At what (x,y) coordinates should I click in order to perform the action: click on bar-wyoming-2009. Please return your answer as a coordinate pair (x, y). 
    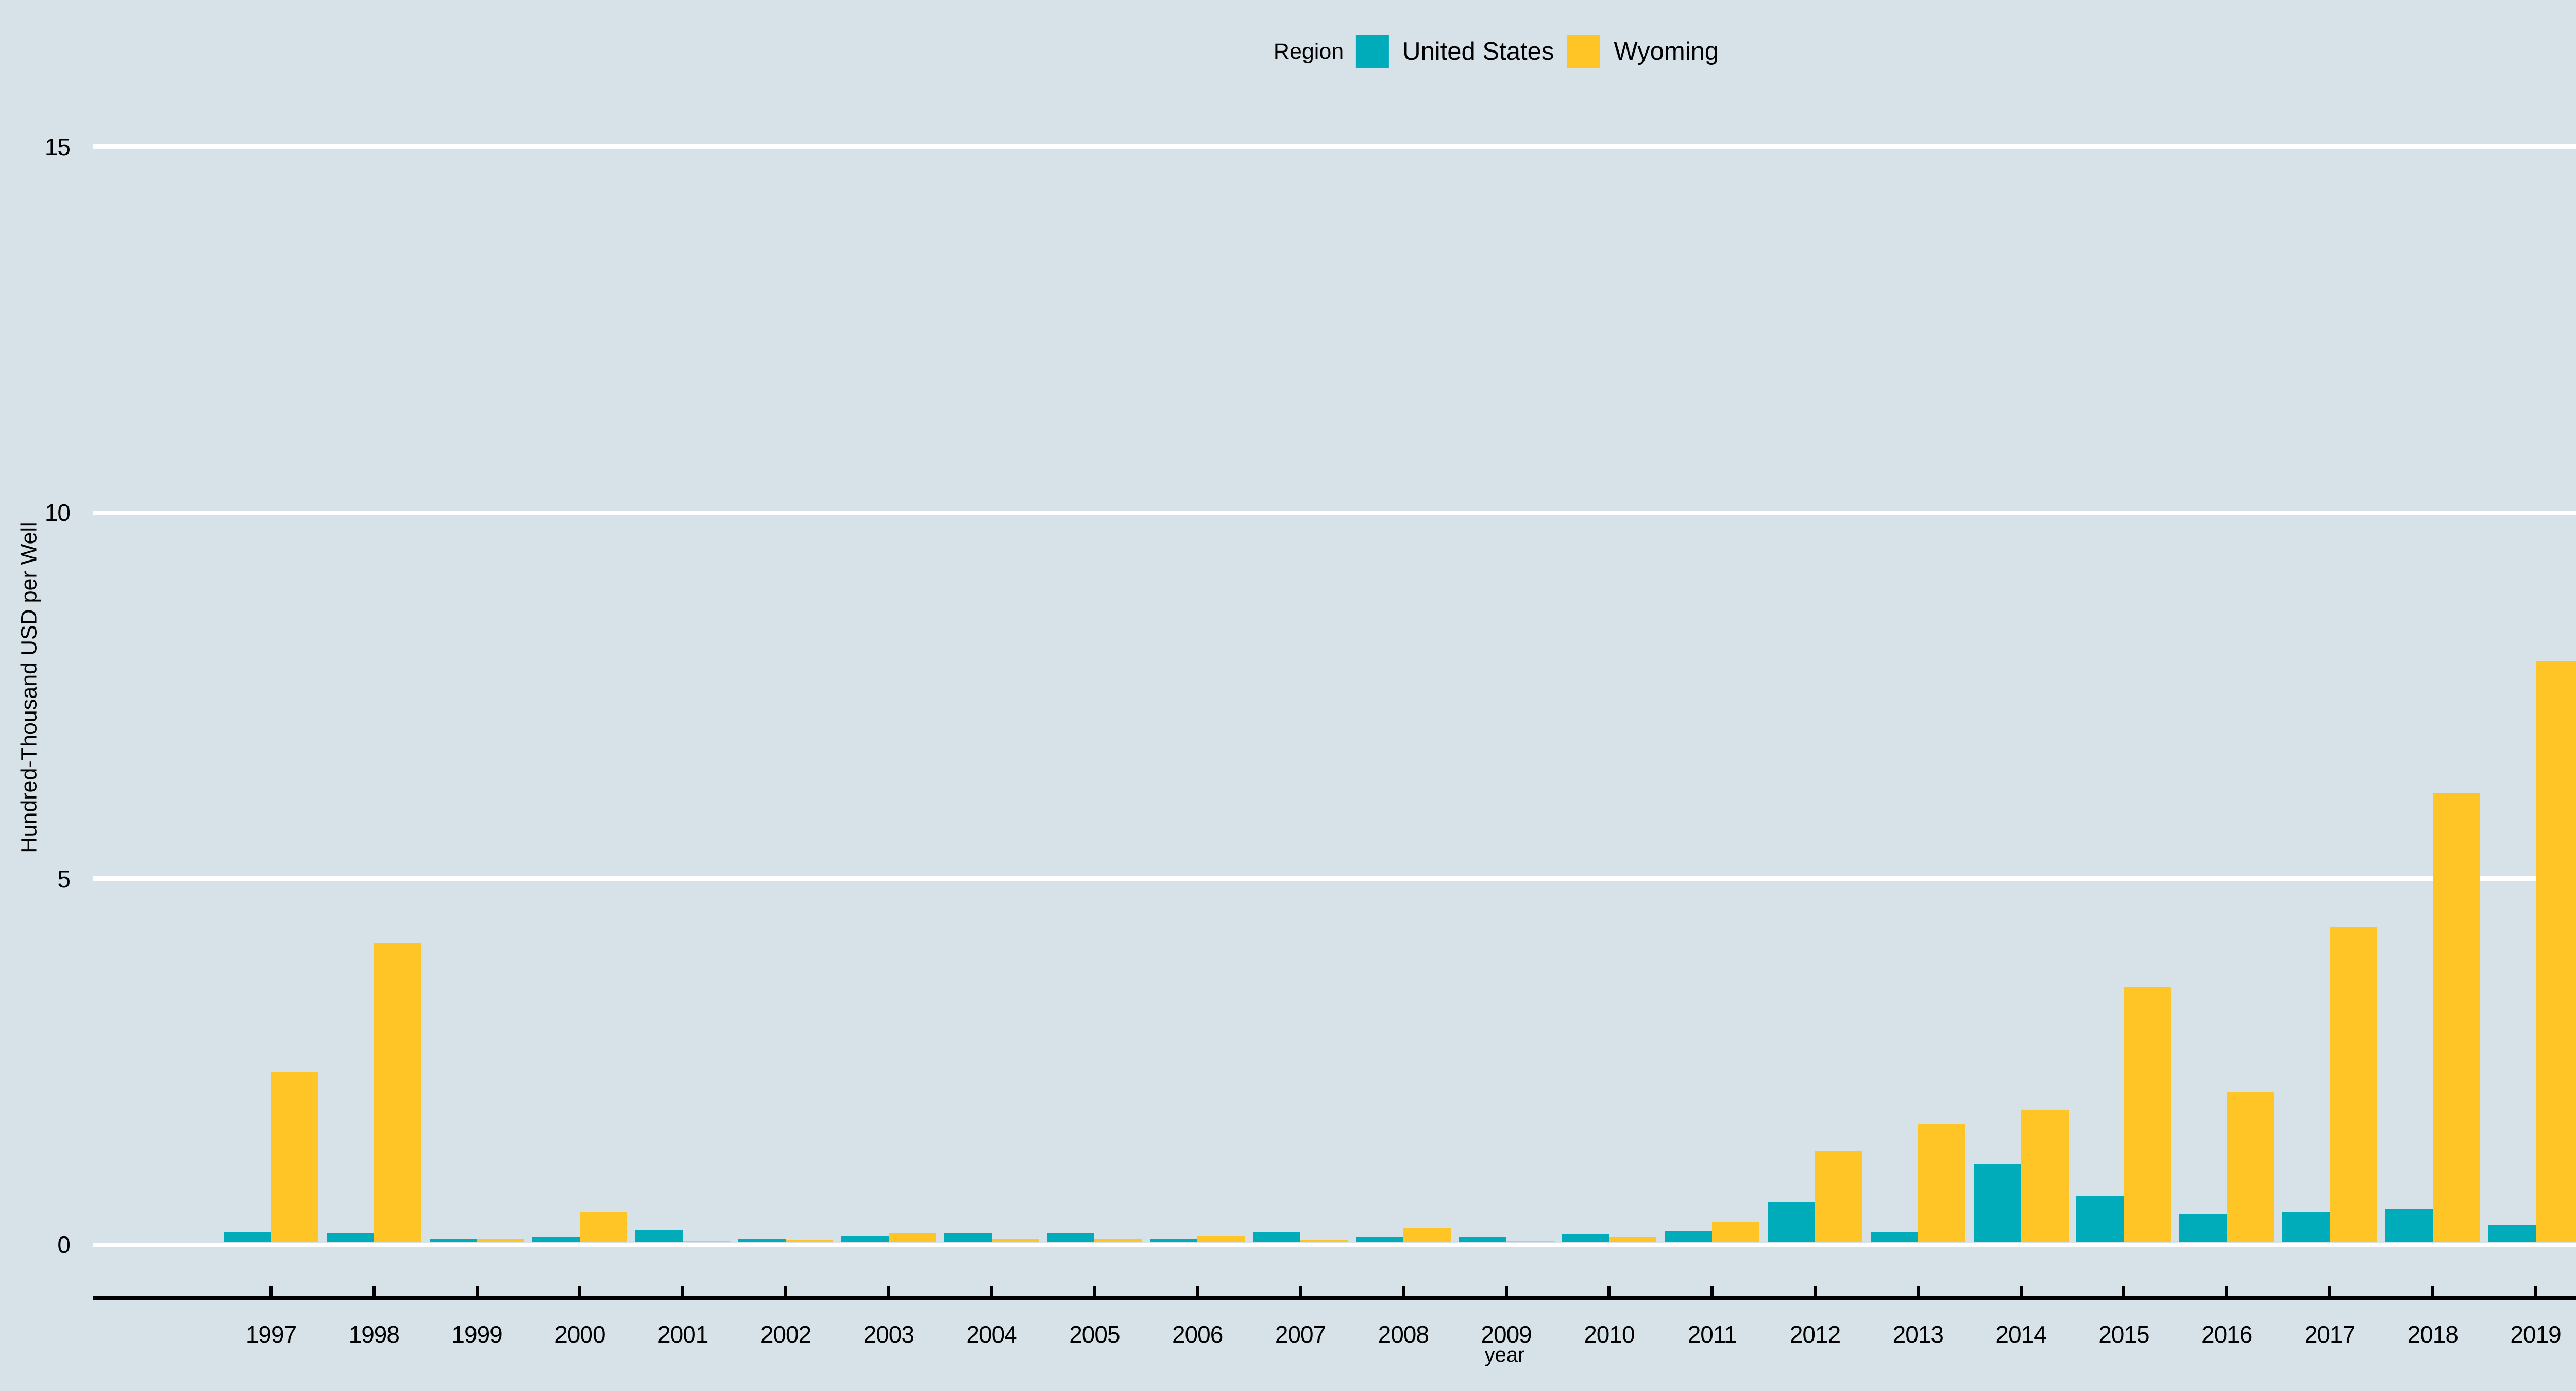
    Looking at the image, I should click on (1530, 1241).